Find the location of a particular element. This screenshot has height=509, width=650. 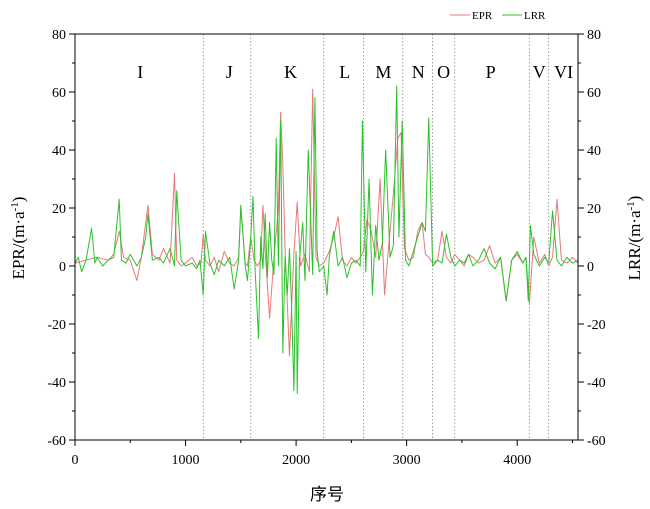

y-tick-label-left: -40 is located at coordinates (56, 383).